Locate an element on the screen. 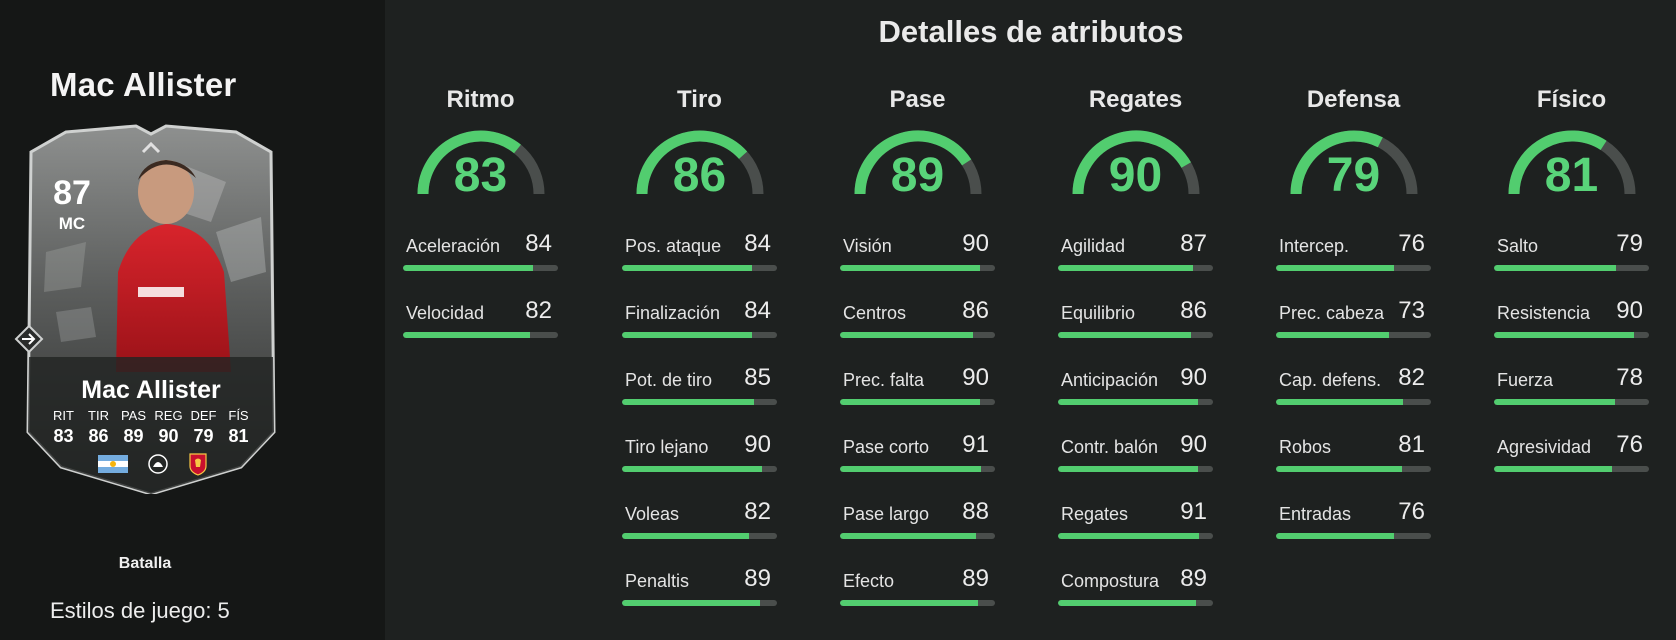 This screenshot has height=640, width=1676. attribute-name: Pase largo is located at coordinates (886, 514).